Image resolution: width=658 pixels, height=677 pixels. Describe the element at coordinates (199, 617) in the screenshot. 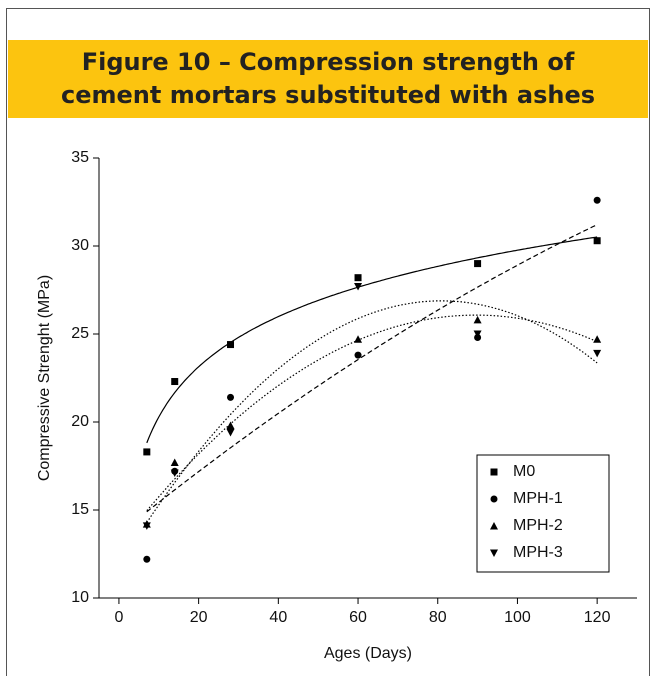

I see `x-tick-label: 20` at that location.